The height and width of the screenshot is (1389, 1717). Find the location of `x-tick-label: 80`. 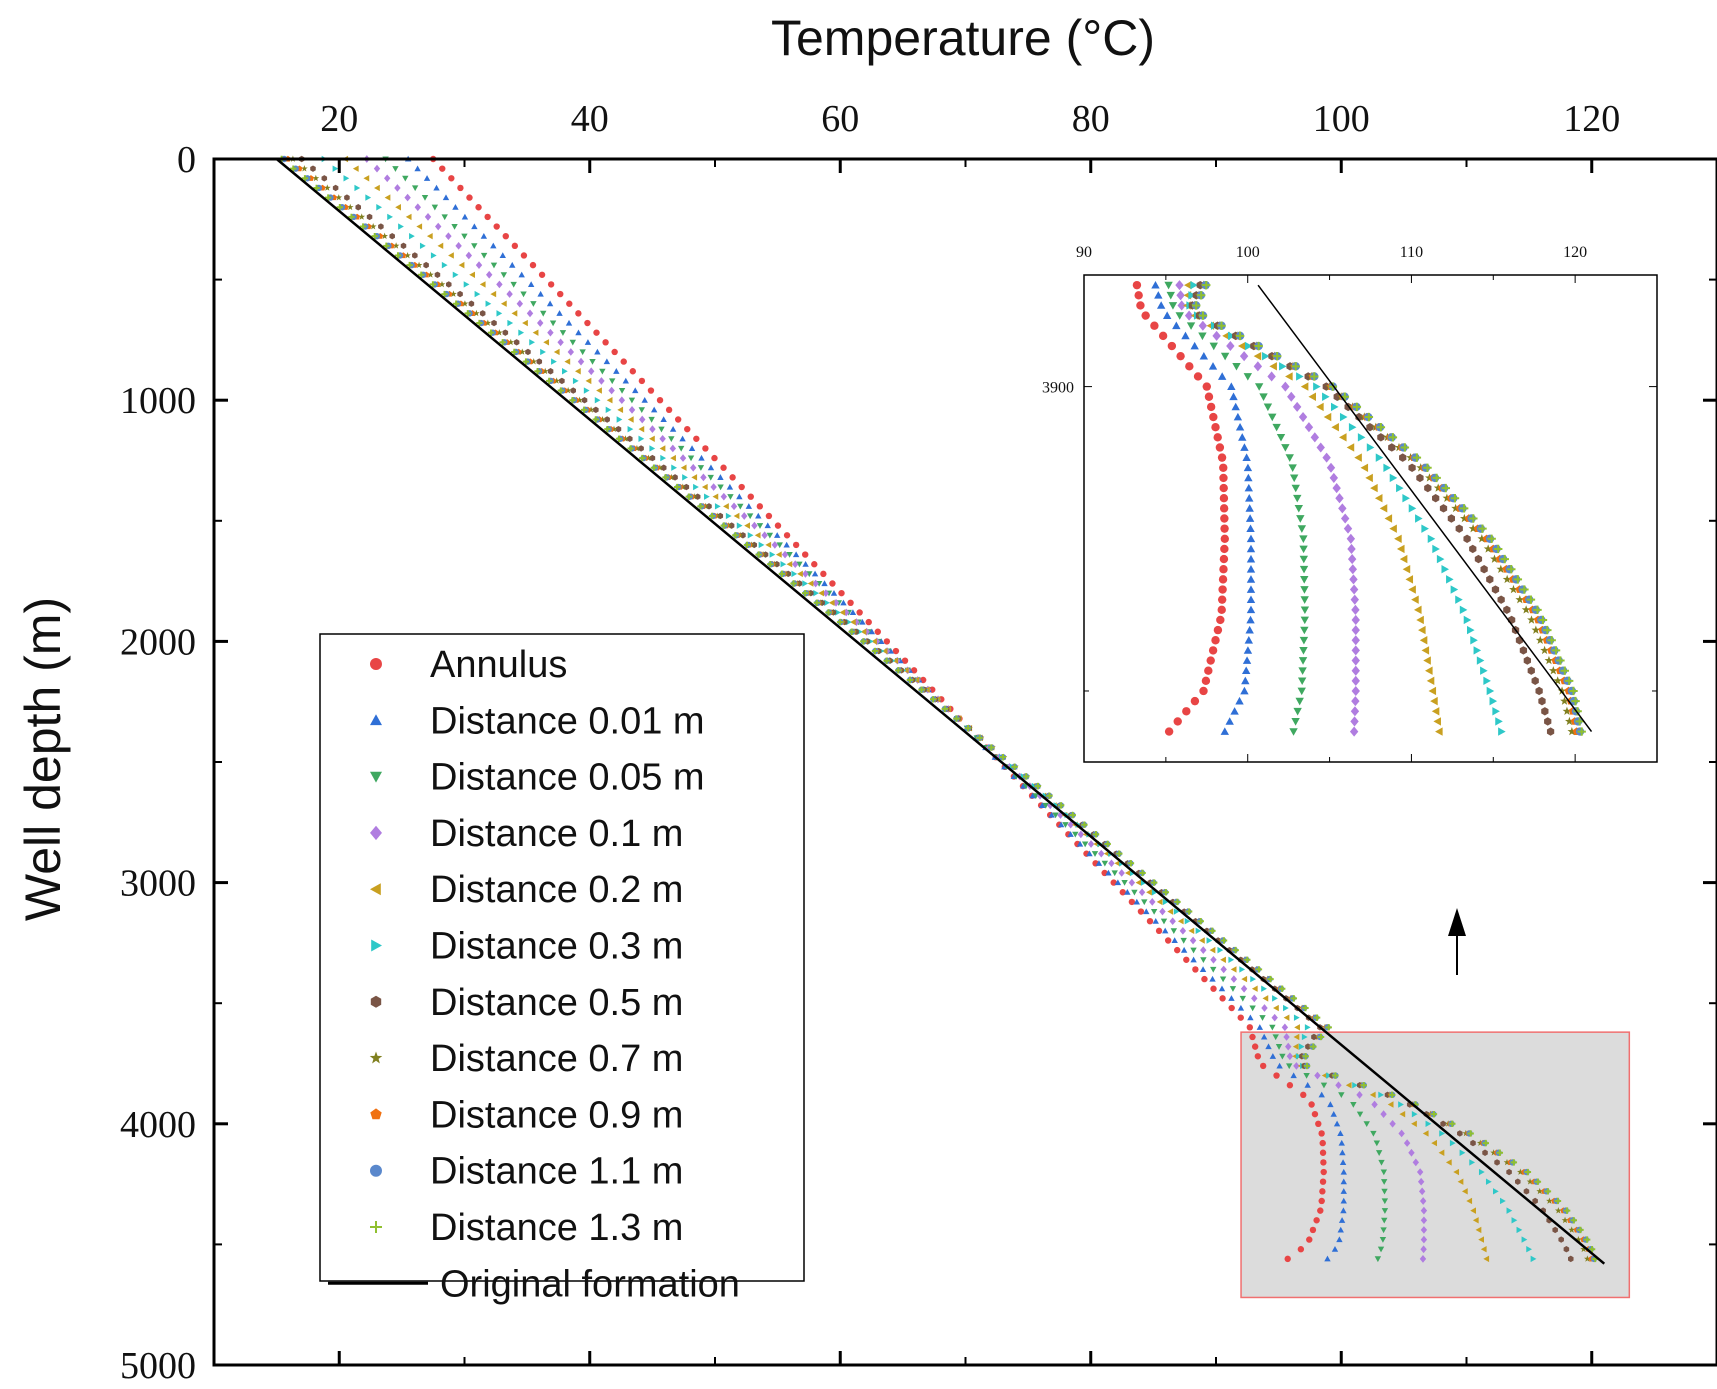

x-tick-label: 80 is located at coordinates (1091, 119).